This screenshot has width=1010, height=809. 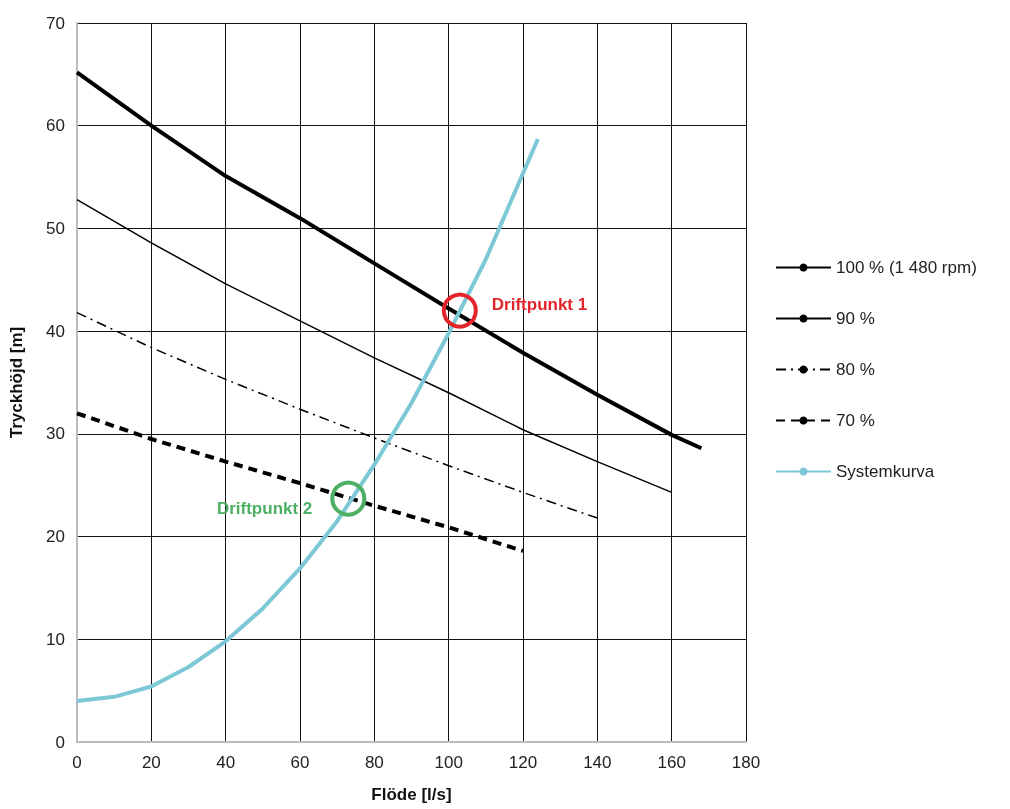 What do you see at coordinates (55, 331) in the screenshot?
I see `y-tick-label: 40` at bounding box center [55, 331].